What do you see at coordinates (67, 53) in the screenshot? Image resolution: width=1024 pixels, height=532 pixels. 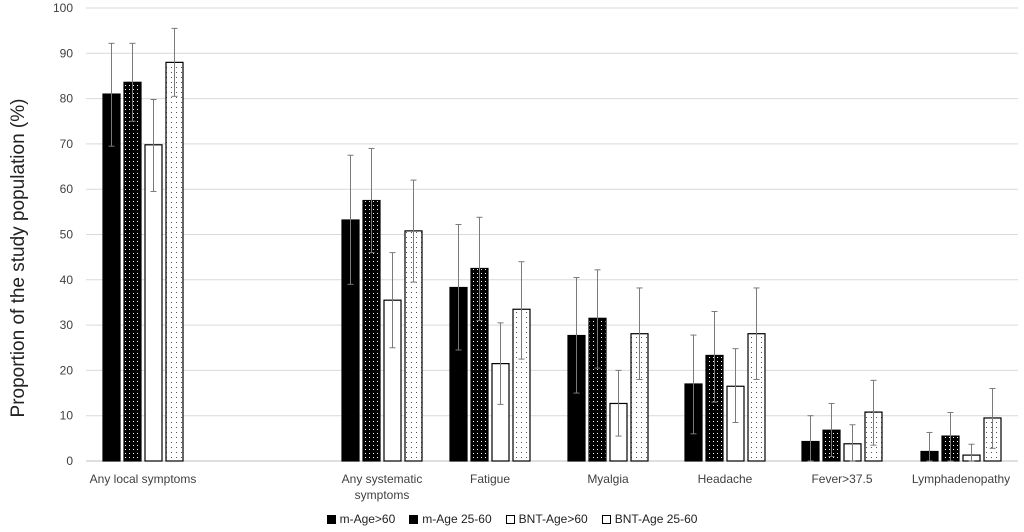 I see `y-tick-label: 90` at bounding box center [67, 53].